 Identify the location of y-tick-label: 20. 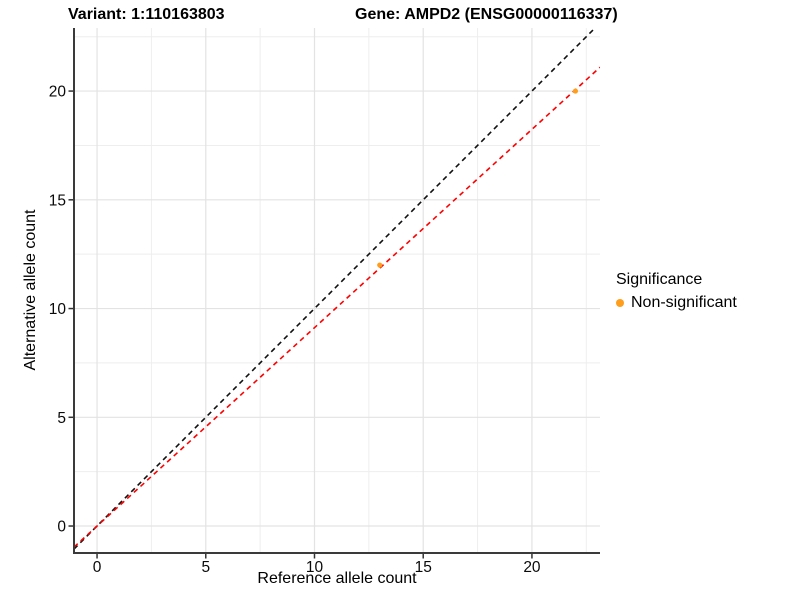
(58, 92).